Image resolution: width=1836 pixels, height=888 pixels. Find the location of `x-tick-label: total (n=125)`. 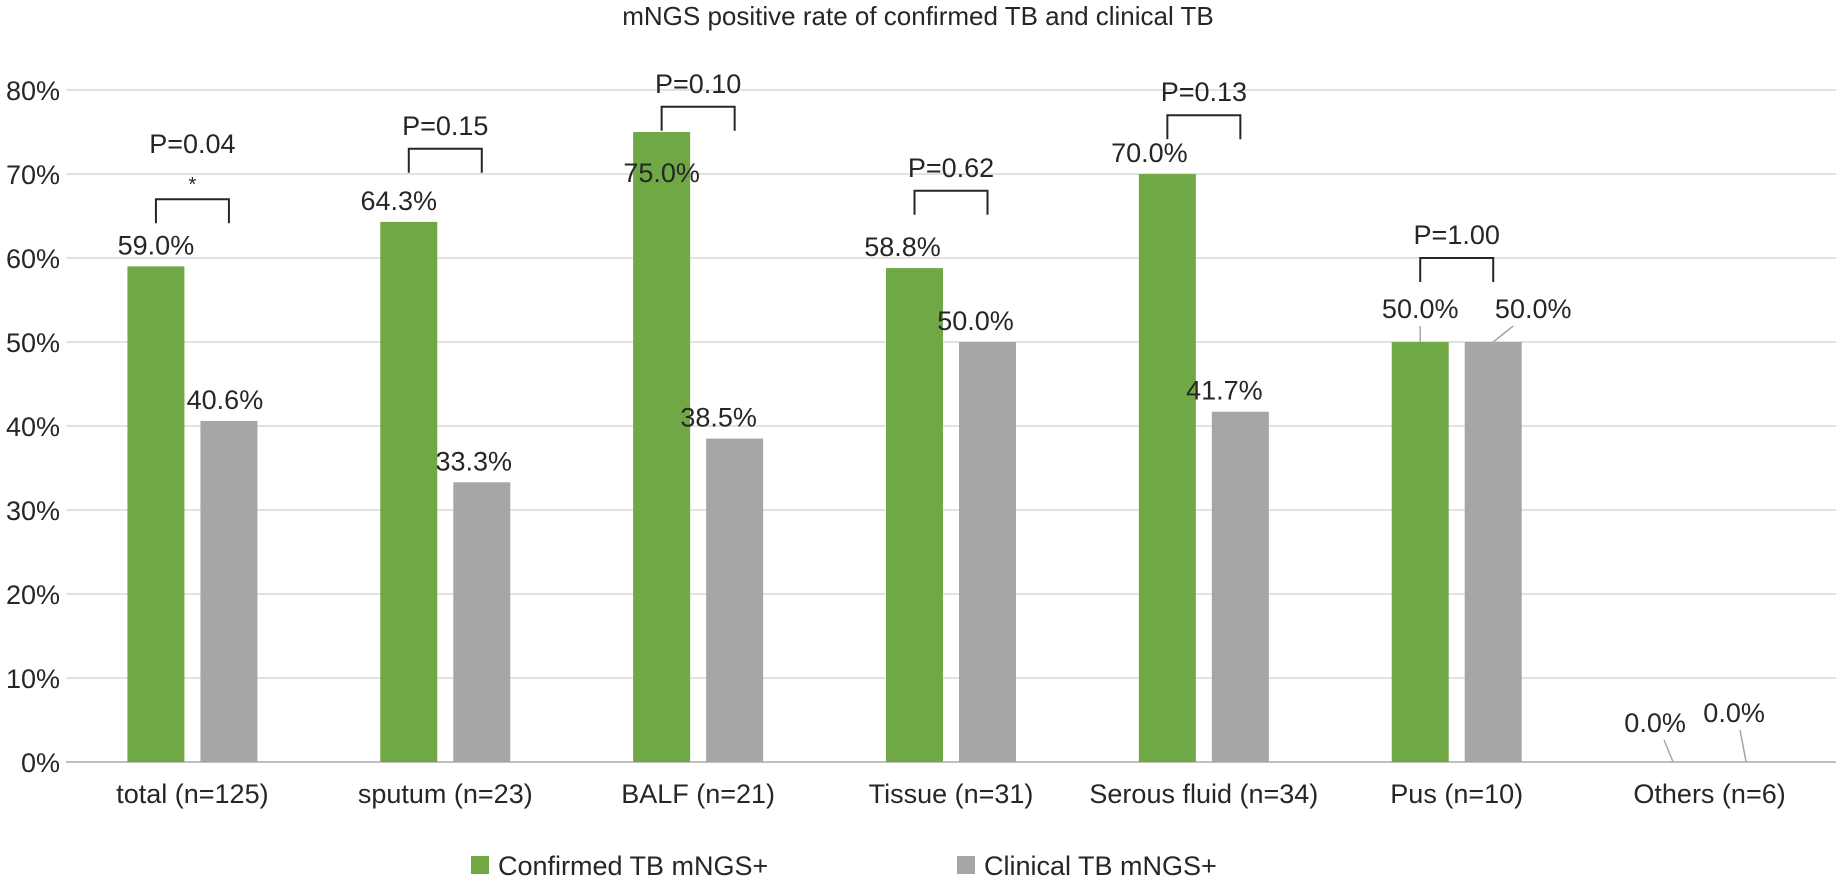

x-tick-label: total (n=125) is located at coordinates (192, 794).